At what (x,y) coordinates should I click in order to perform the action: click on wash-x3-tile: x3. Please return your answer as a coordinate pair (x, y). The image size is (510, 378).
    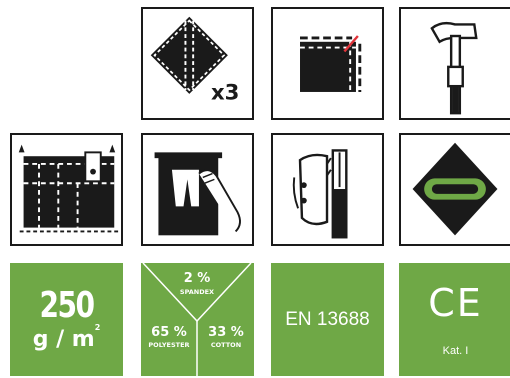
    Looking at the image, I should click on (197, 63).